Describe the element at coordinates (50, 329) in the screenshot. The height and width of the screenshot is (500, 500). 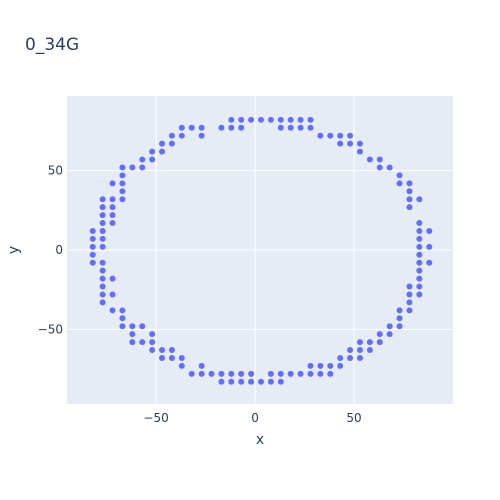
I see `y-tick-label: −50` at that location.